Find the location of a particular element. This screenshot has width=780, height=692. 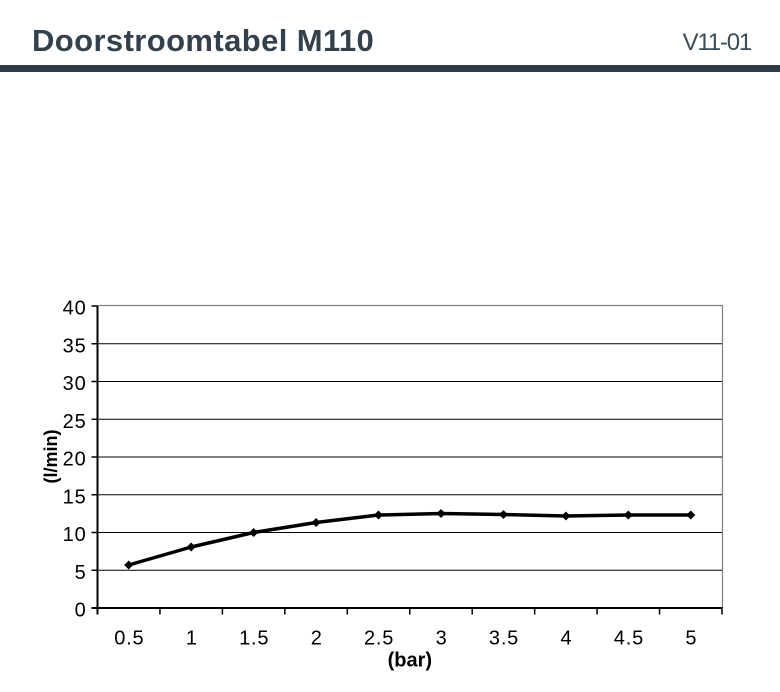

svg-text: 3 is located at coordinates (442, 639).